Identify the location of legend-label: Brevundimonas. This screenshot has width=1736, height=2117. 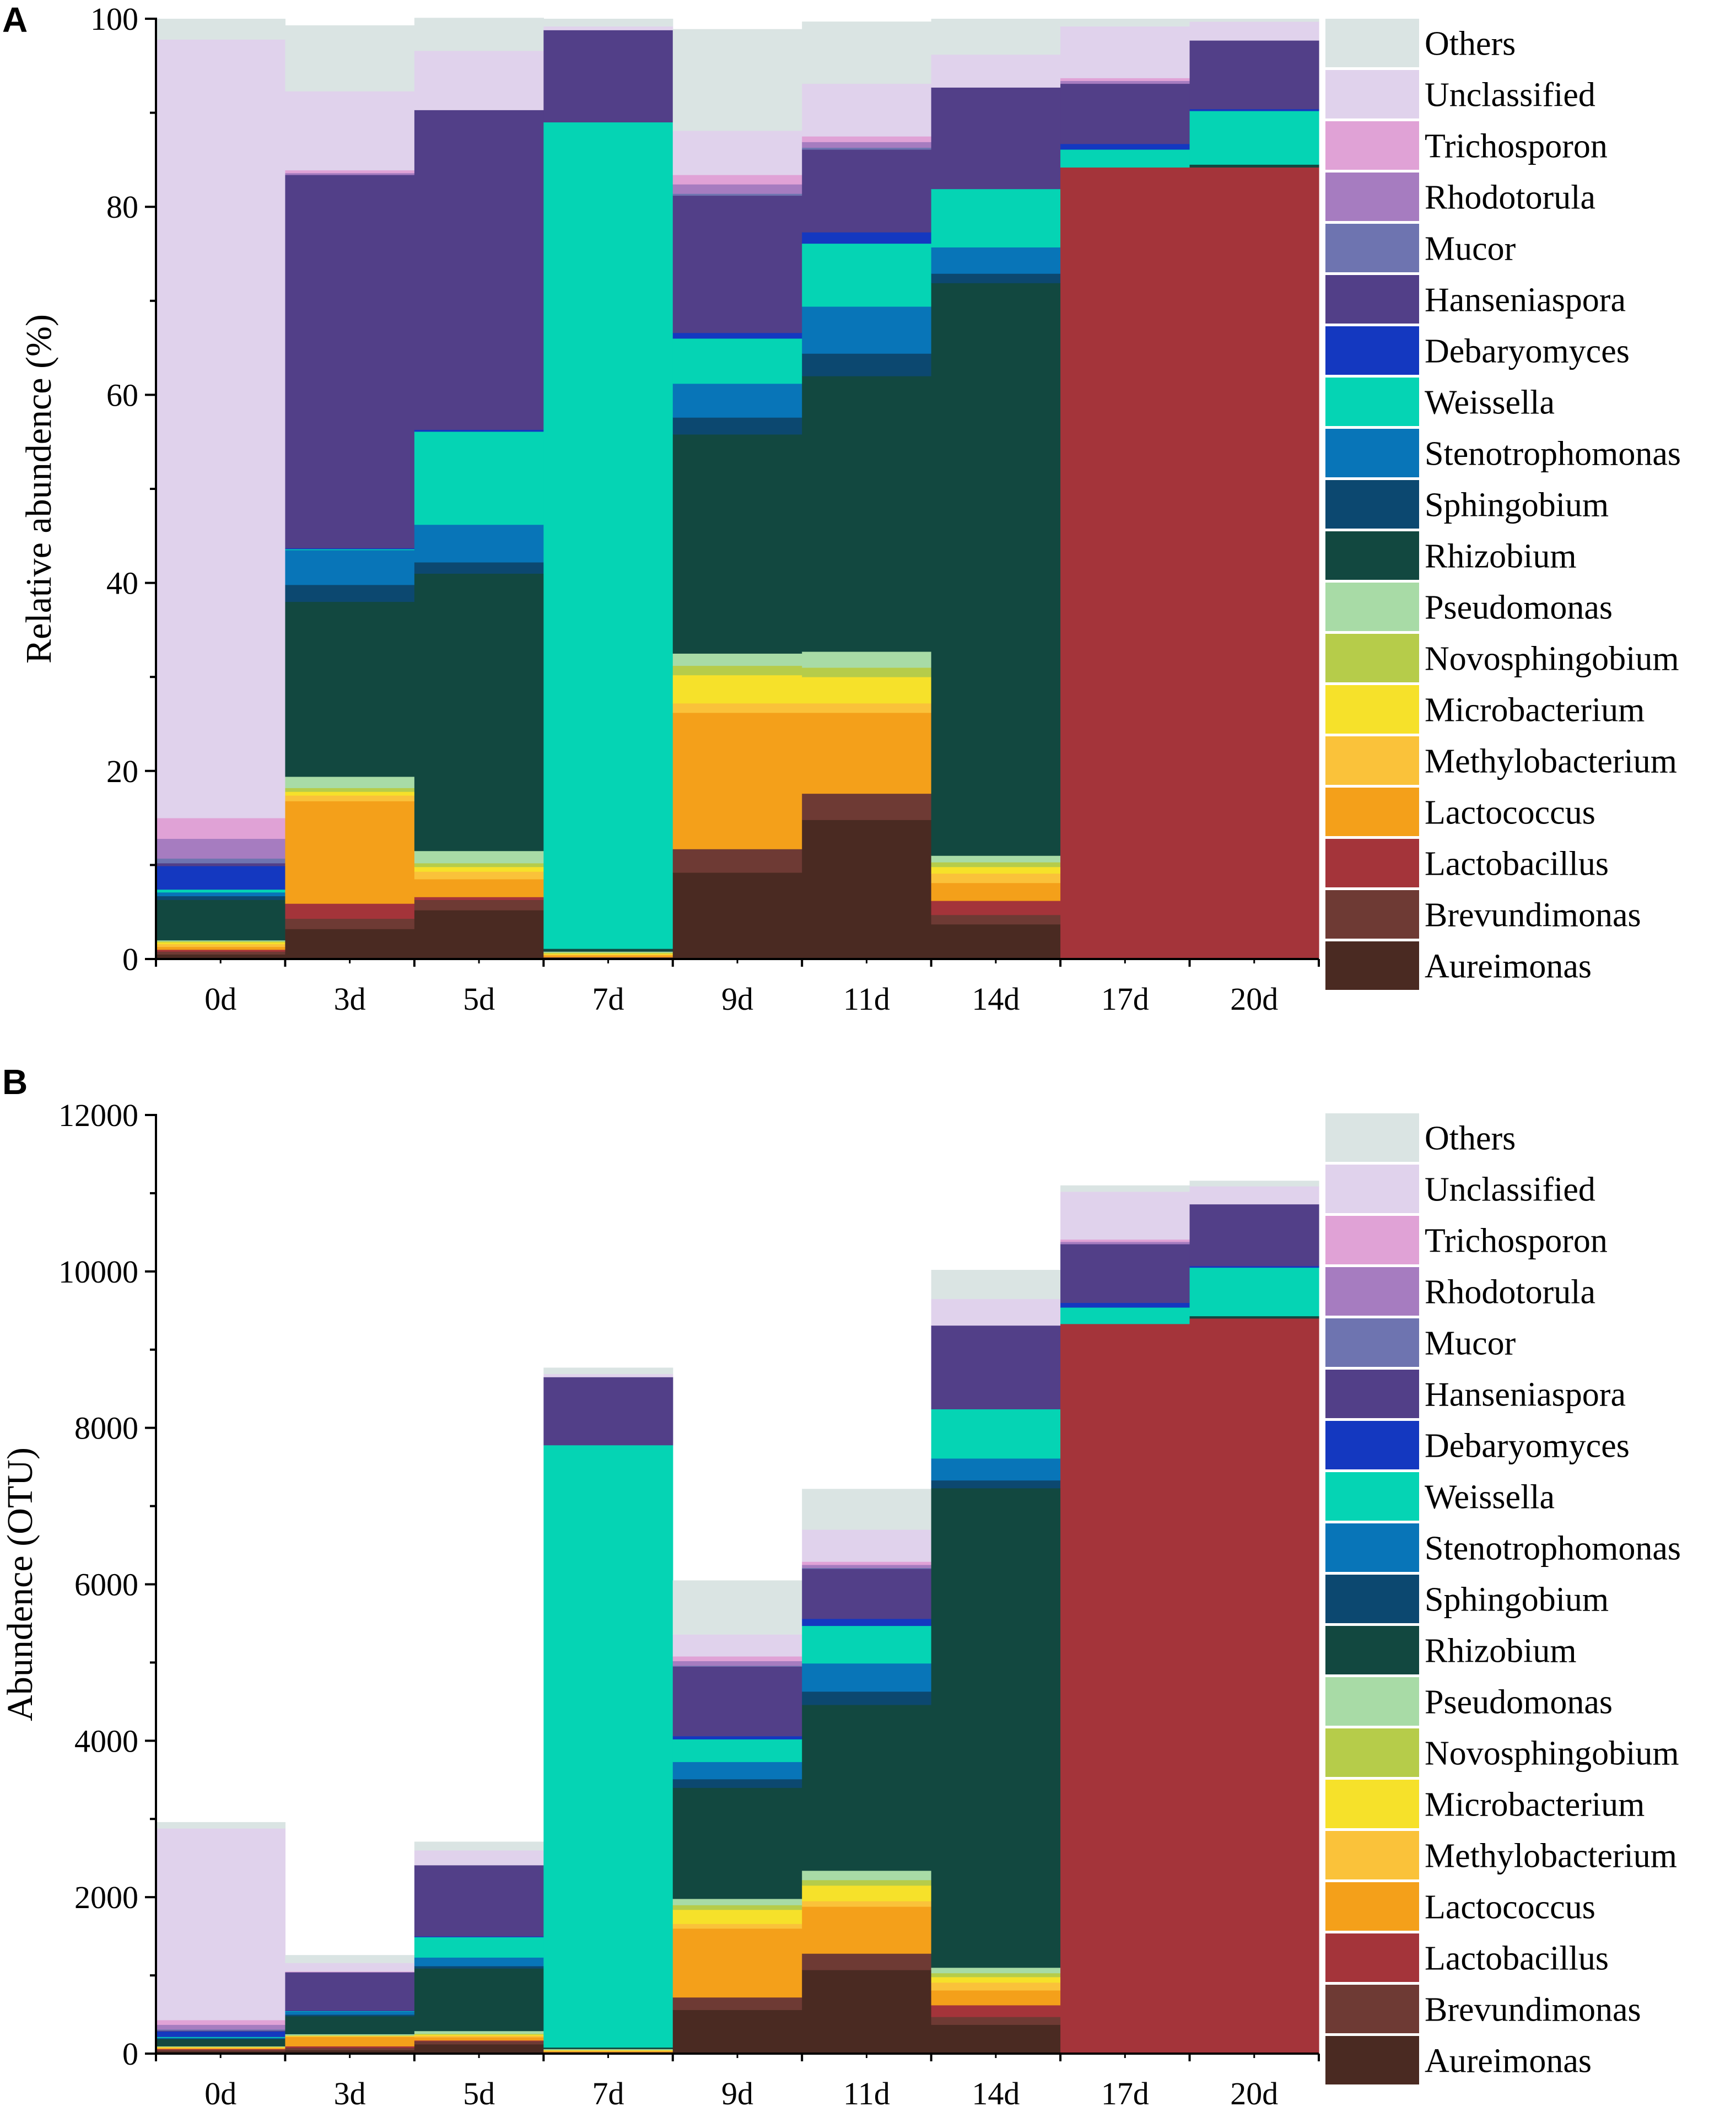
(1533, 915).